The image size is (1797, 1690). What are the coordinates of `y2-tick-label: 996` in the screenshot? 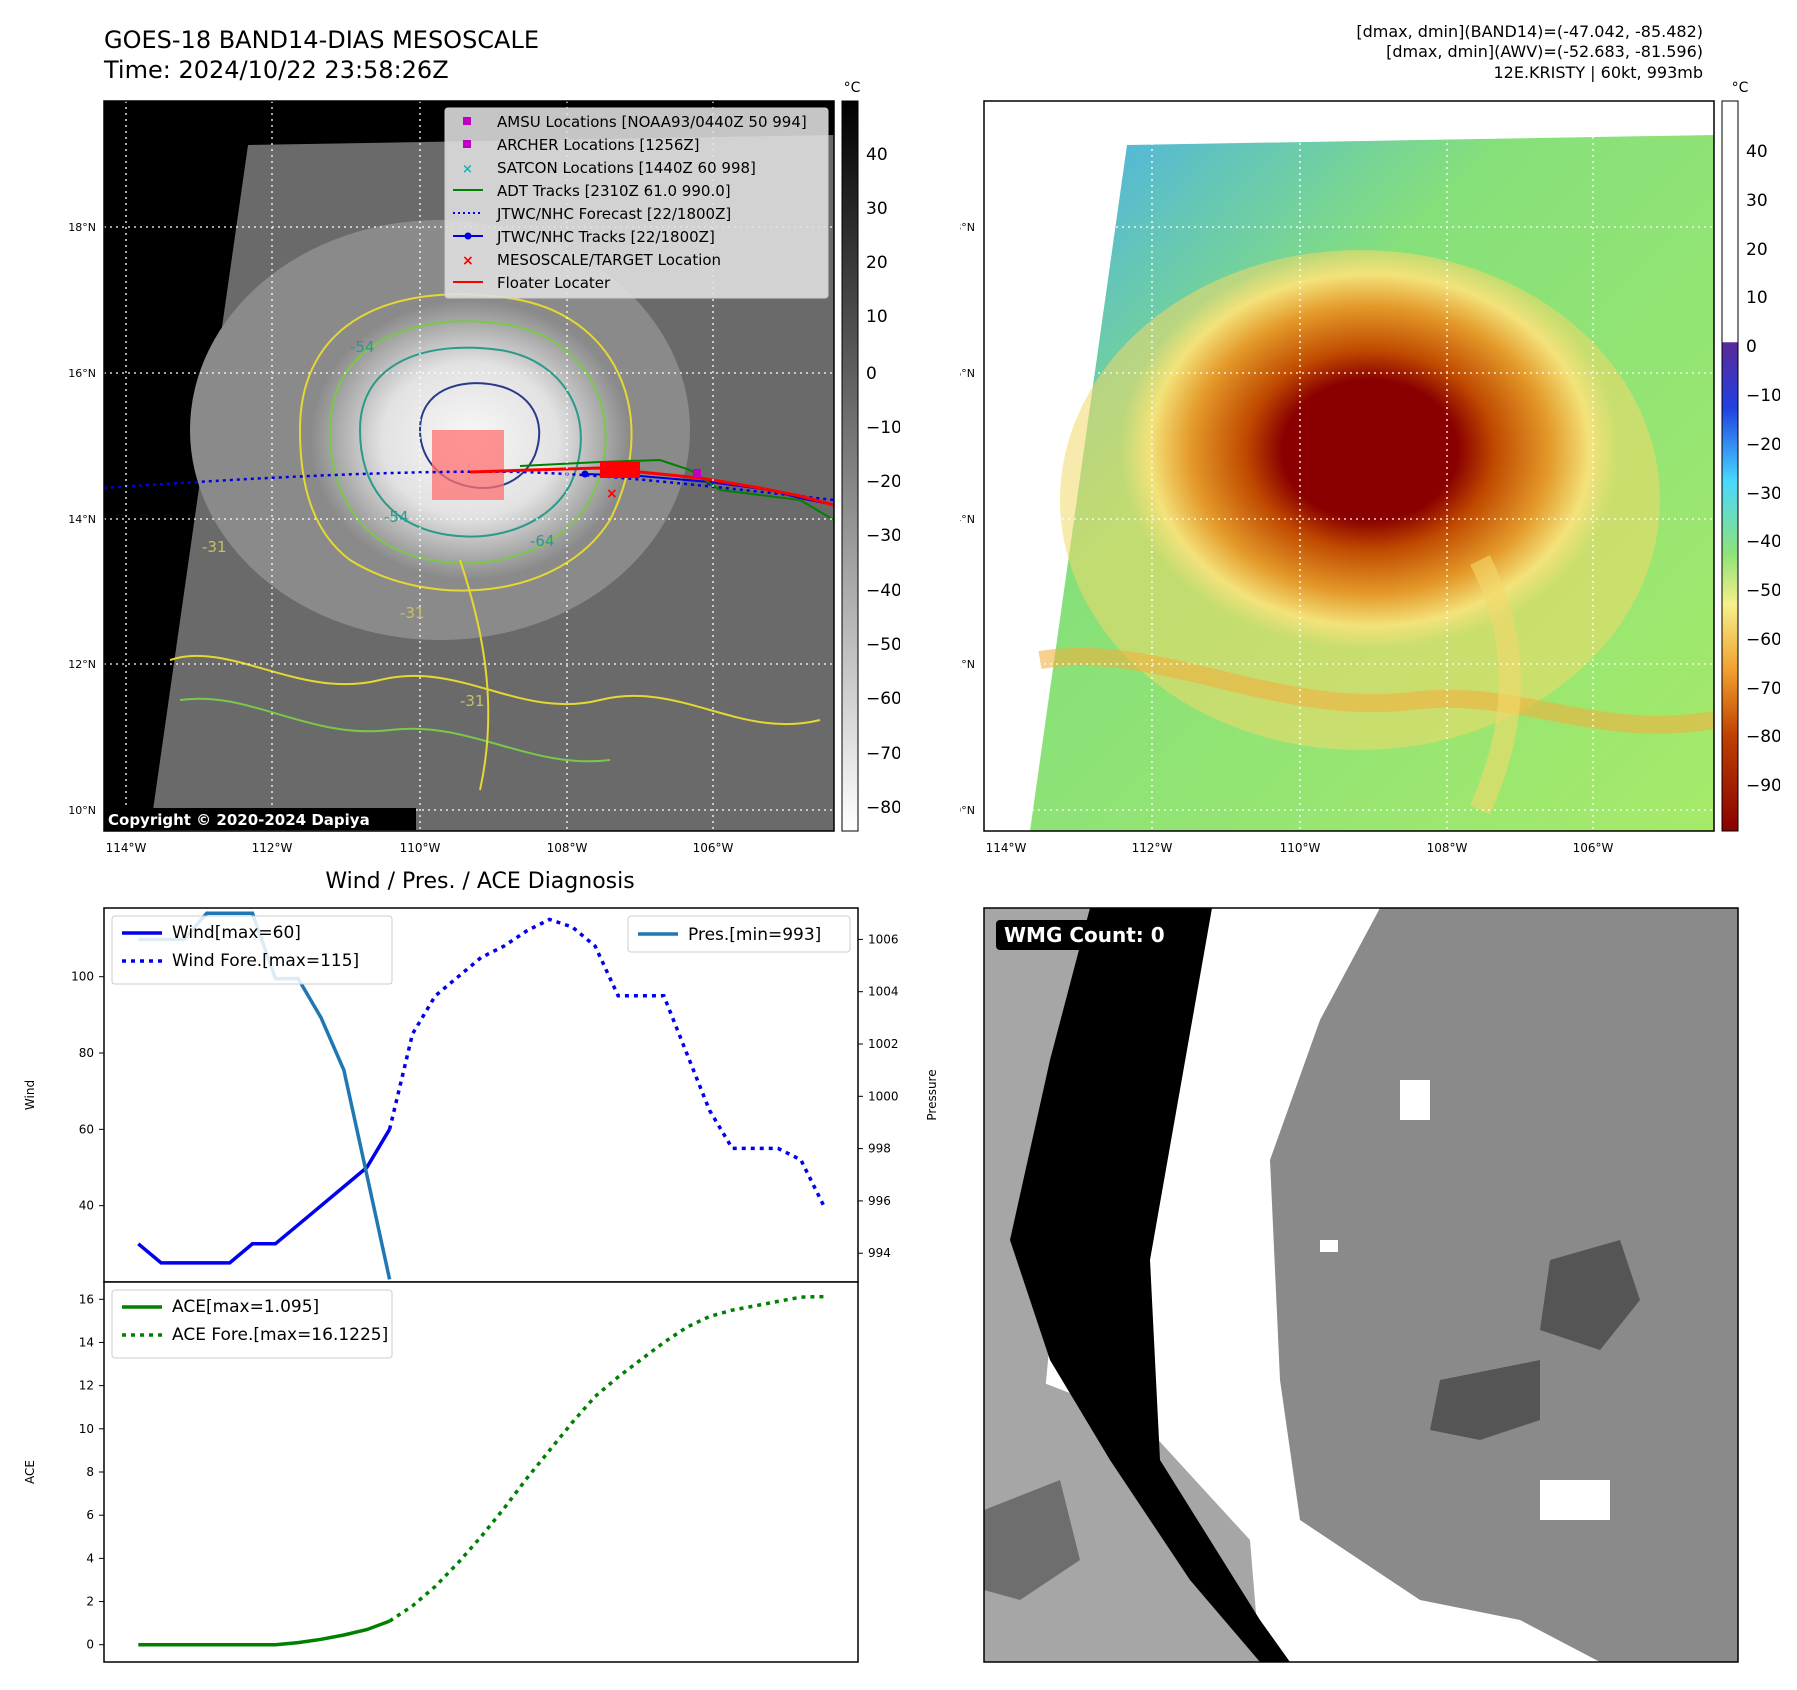 It's located at (879, 1201).